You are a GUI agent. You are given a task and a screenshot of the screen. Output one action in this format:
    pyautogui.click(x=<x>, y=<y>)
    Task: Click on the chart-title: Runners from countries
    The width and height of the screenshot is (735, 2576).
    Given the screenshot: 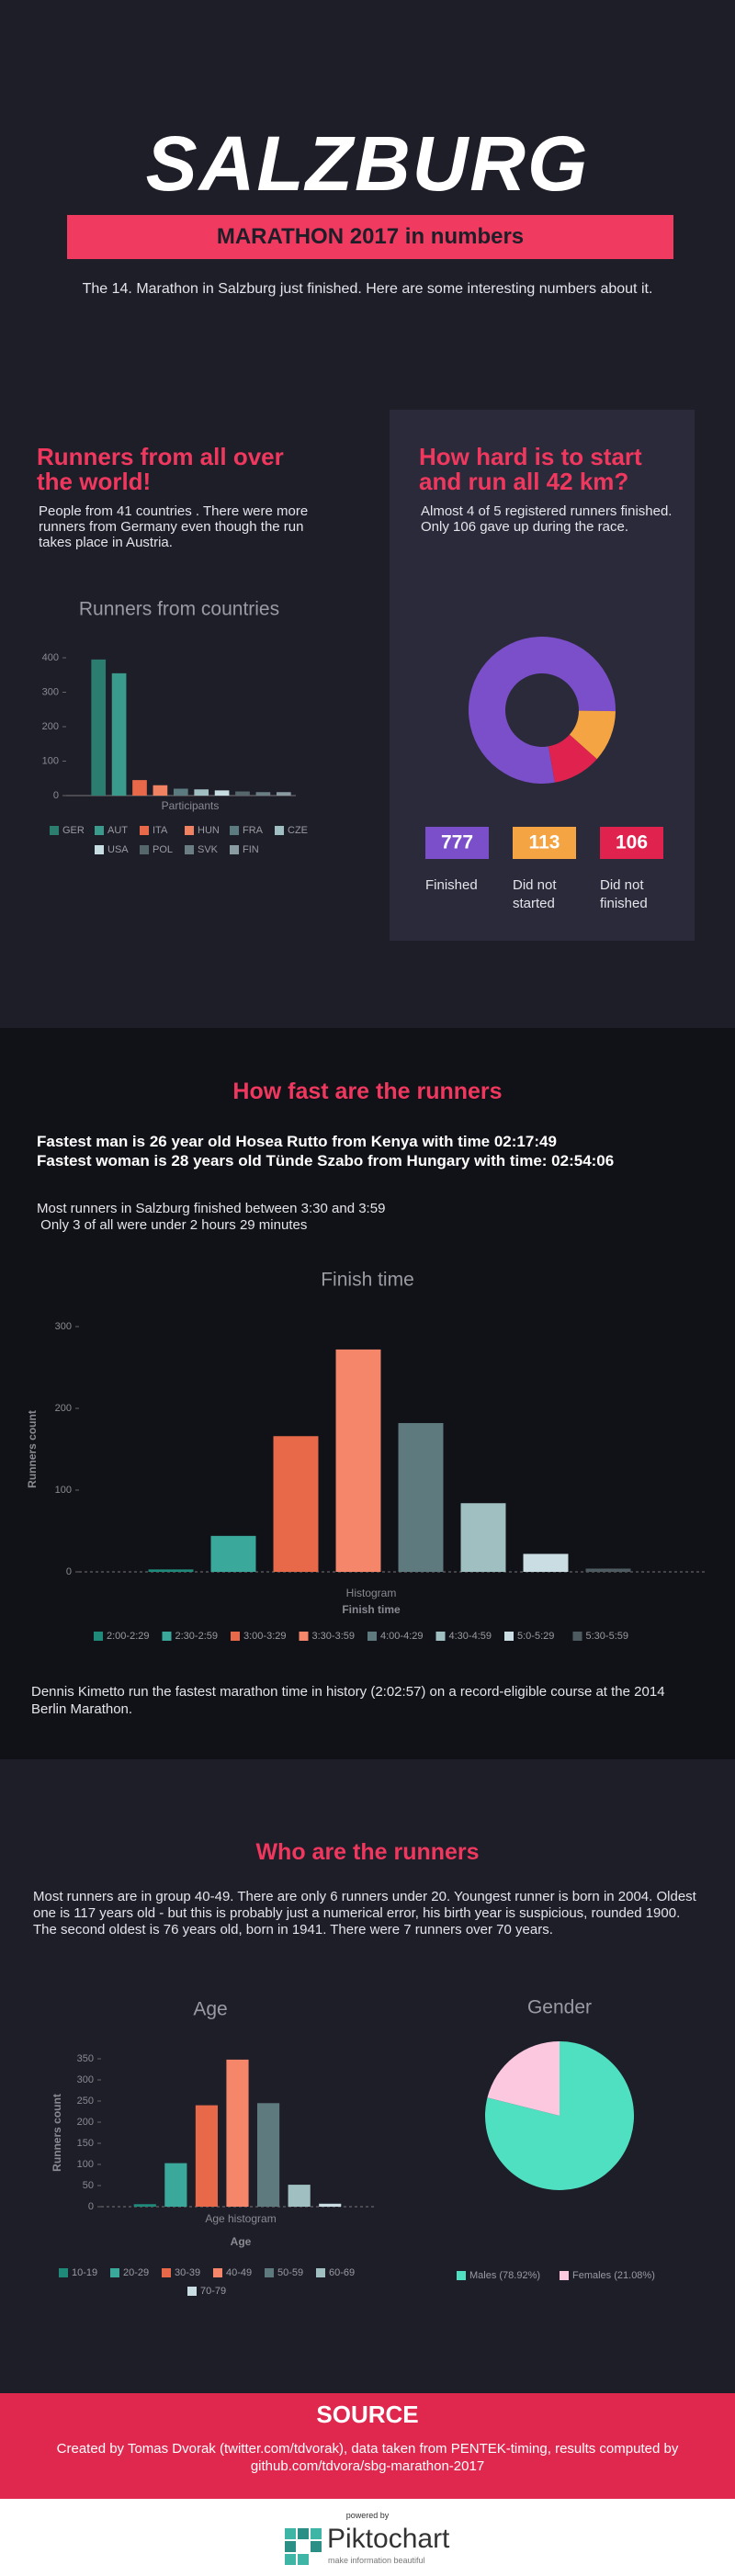 What is the action you would take?
    pyautogui.click(x=179, y=609)
    